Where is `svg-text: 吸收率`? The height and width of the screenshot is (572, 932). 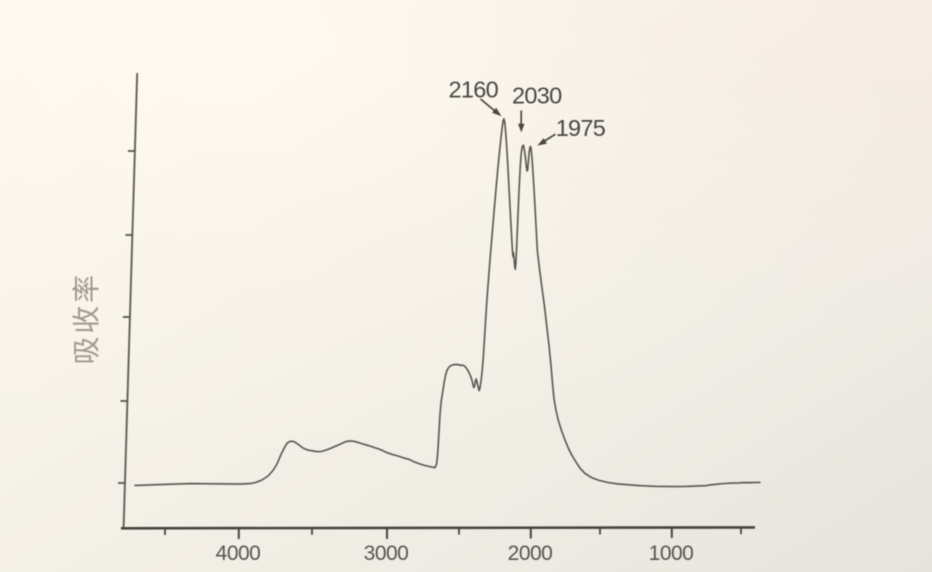
svg-text: 吸收率 is located at coordinates (86, 318).